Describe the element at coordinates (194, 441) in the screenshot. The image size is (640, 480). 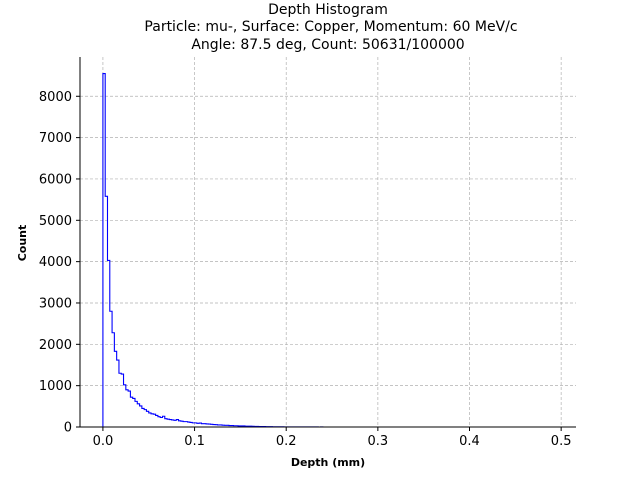
I see `x-tick-label: 0.1` at that location.